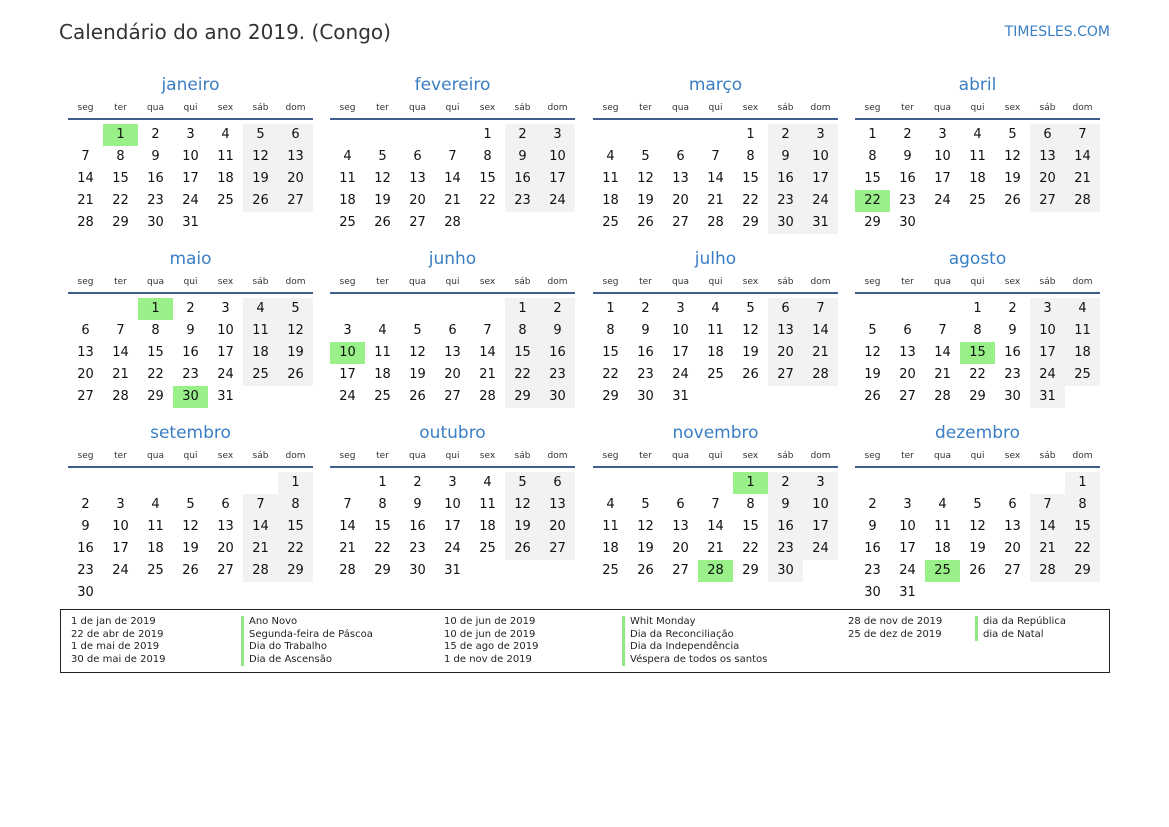  Describe the element at coordinates (1012, 352) in the screenshot. I see `day-cell: 16` at that location.